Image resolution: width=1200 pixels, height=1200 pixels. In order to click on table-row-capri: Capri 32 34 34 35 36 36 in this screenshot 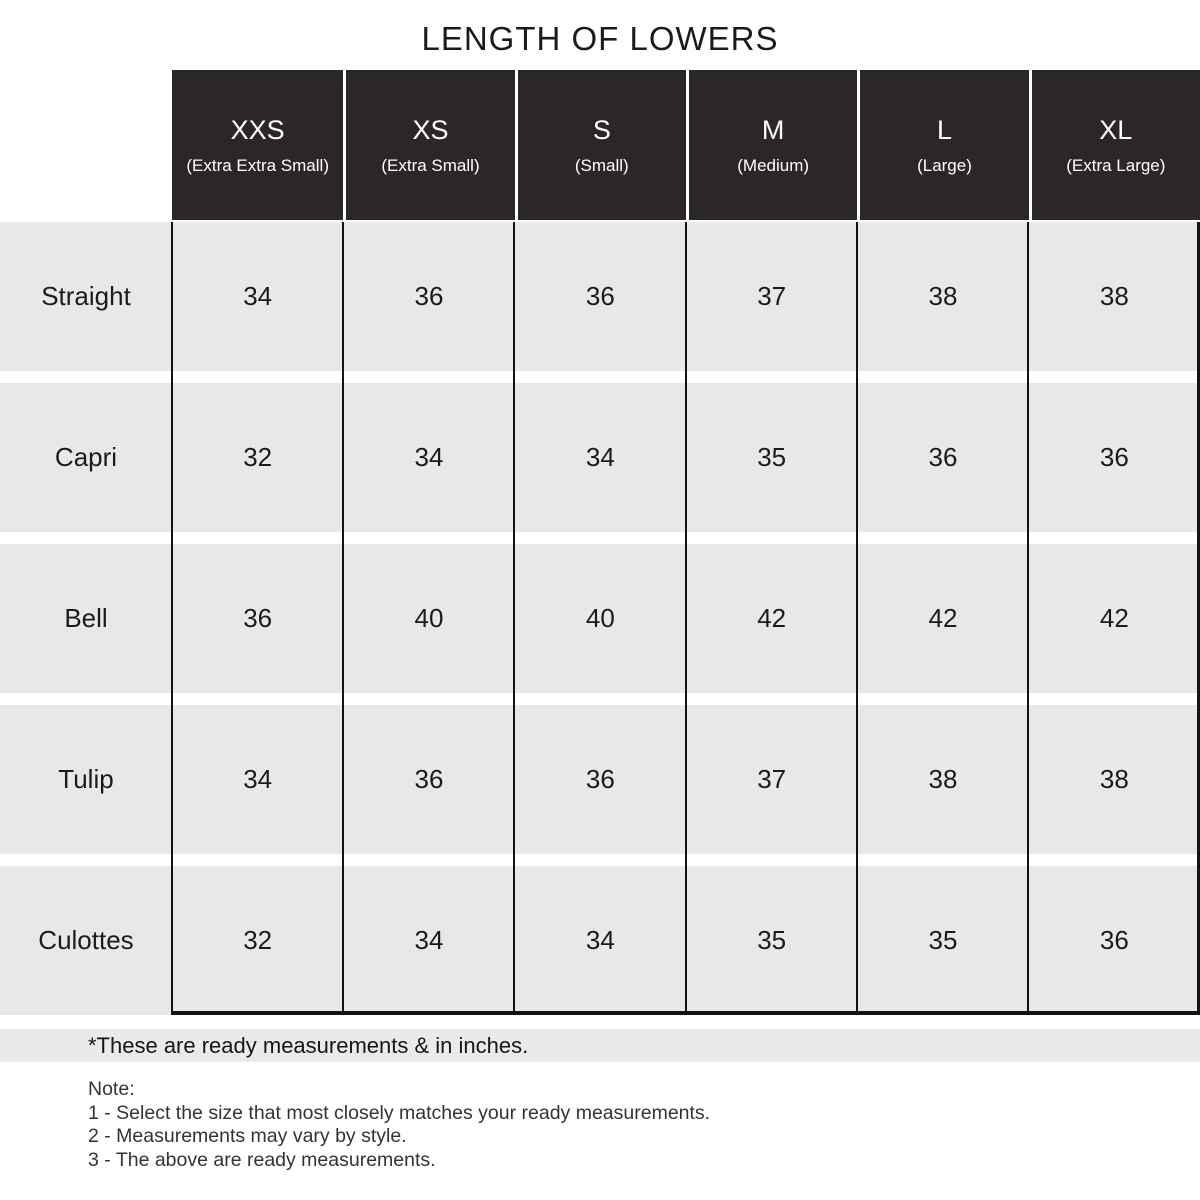, I will do `click(600, 457)`.